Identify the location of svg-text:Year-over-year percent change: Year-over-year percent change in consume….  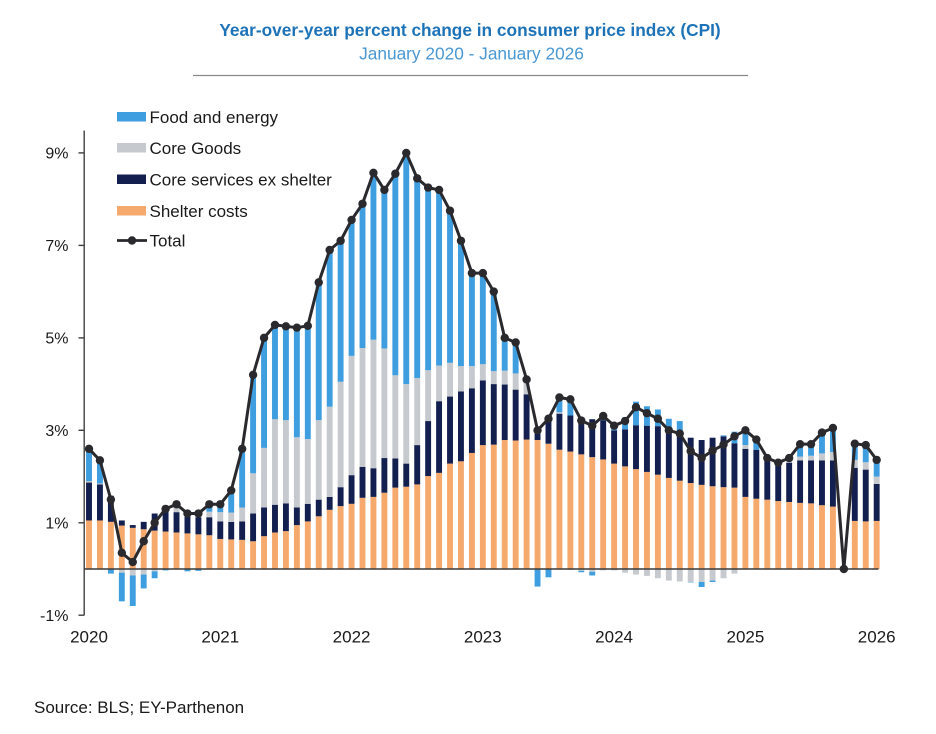
(469, 30).